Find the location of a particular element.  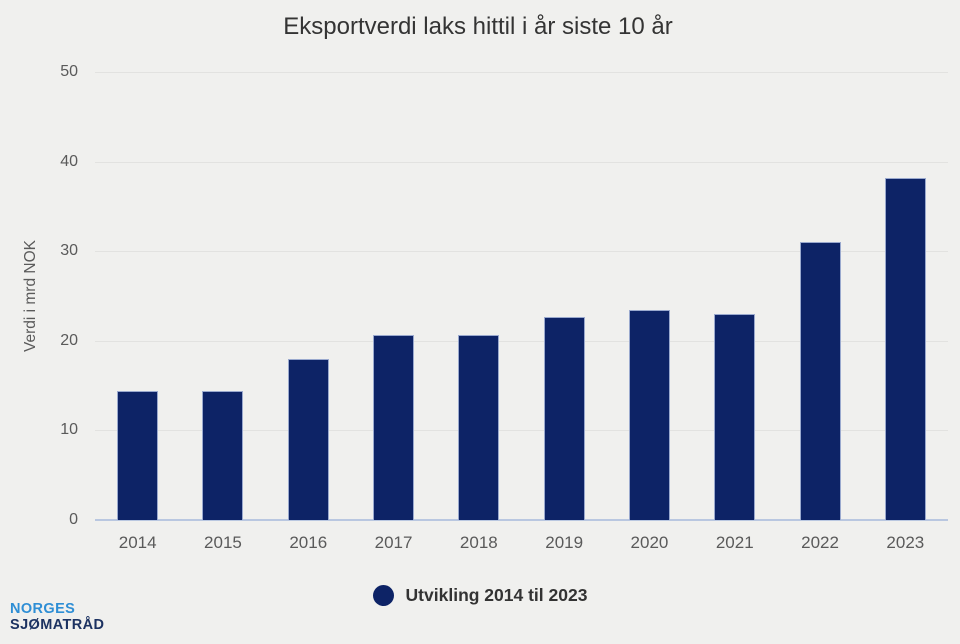

x-axis-tick-label: 2015 is located at coordinates (223, 542).